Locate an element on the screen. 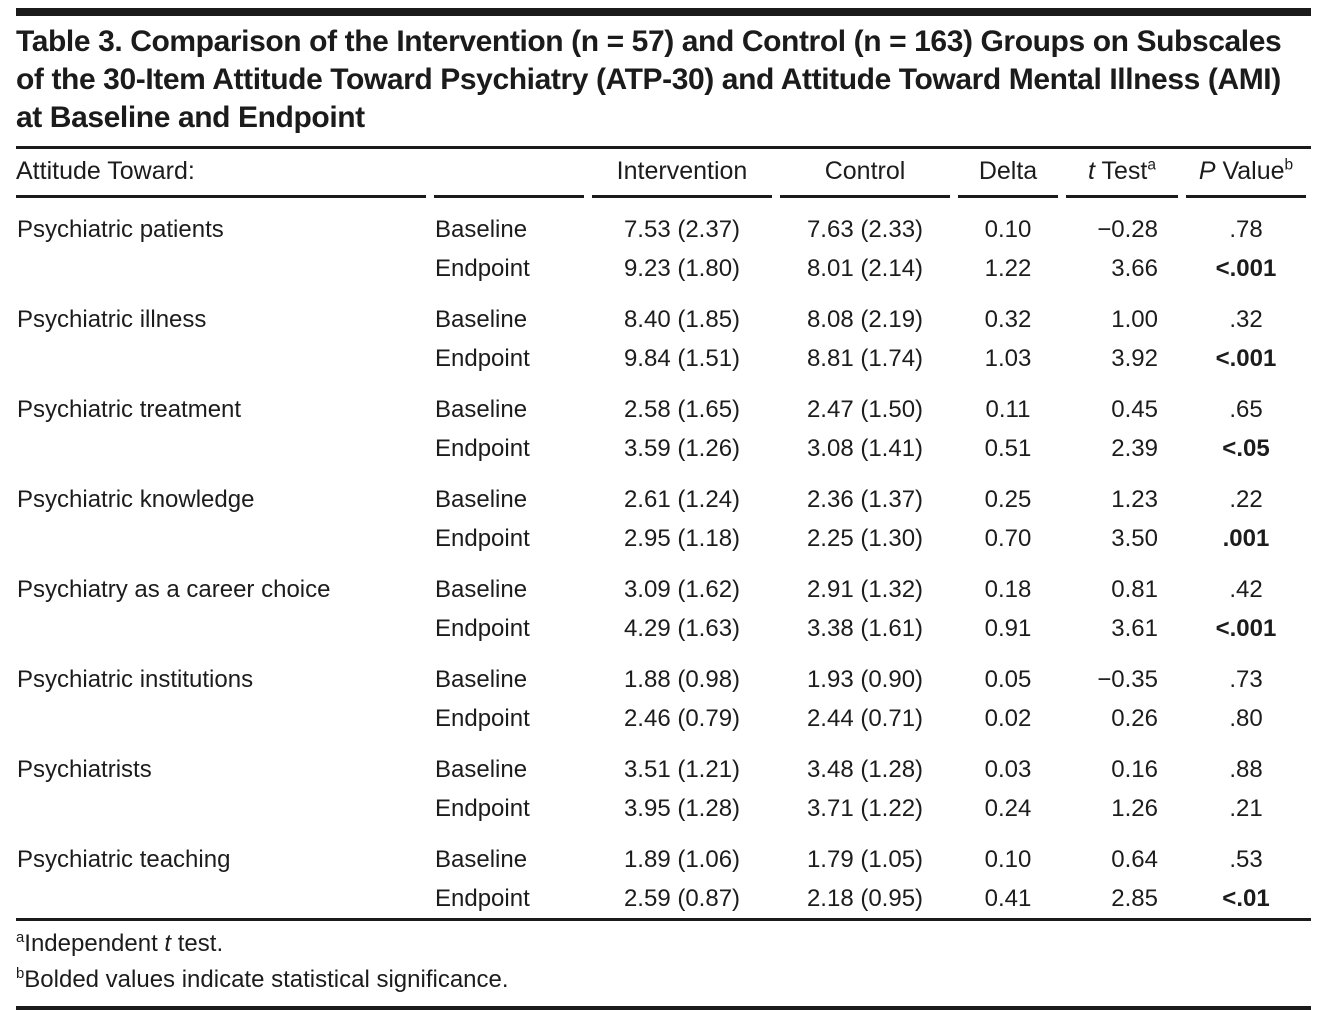 Image resolution: width=1327 pixels, height=1010 pixels. t-test-superscript: a is located at coordinates (1151, 165).